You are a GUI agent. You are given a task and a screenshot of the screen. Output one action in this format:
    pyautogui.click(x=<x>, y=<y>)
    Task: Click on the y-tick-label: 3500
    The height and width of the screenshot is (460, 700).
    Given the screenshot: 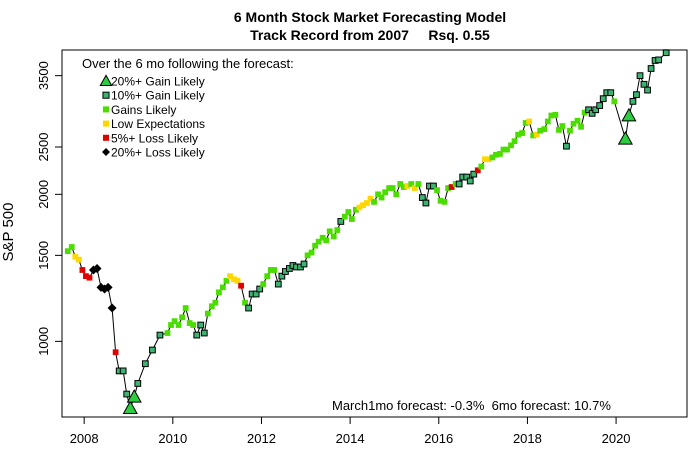 What is the action you would take?
    pyautogui.click(x=43, y=75)
    